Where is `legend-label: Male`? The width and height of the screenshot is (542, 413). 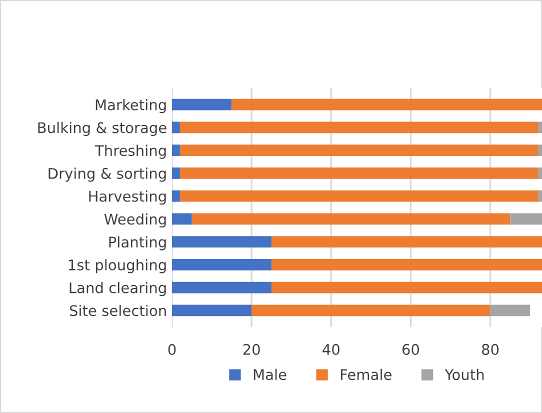
legend-label: Male is located at coordinates (270, 374).